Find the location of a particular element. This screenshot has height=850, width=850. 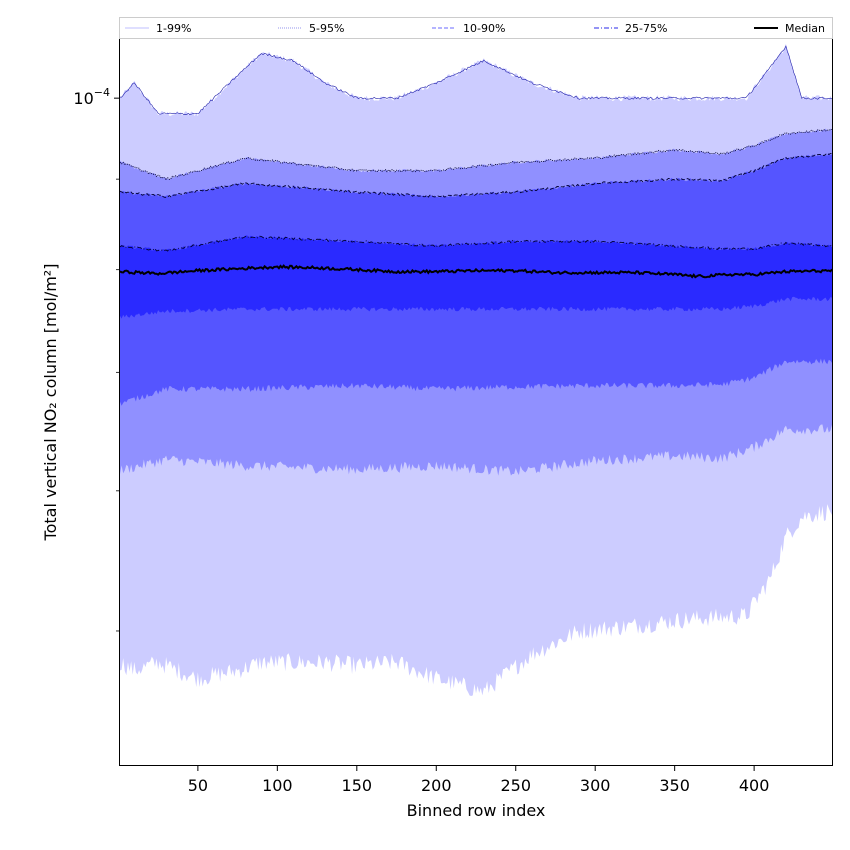

legend-frame is located at coordinates (476, 28).